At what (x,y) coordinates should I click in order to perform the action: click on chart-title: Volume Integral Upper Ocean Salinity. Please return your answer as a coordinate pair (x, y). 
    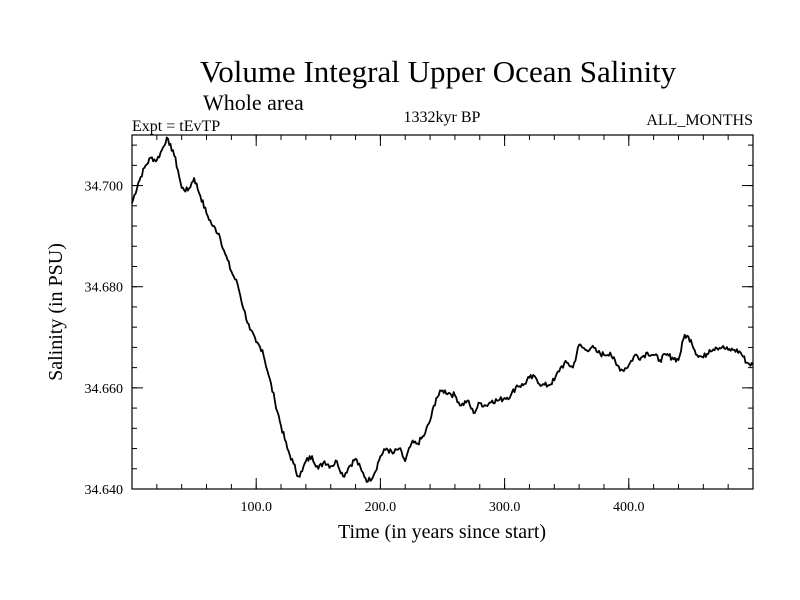
    Looking at the image, I should click on (438, 71).